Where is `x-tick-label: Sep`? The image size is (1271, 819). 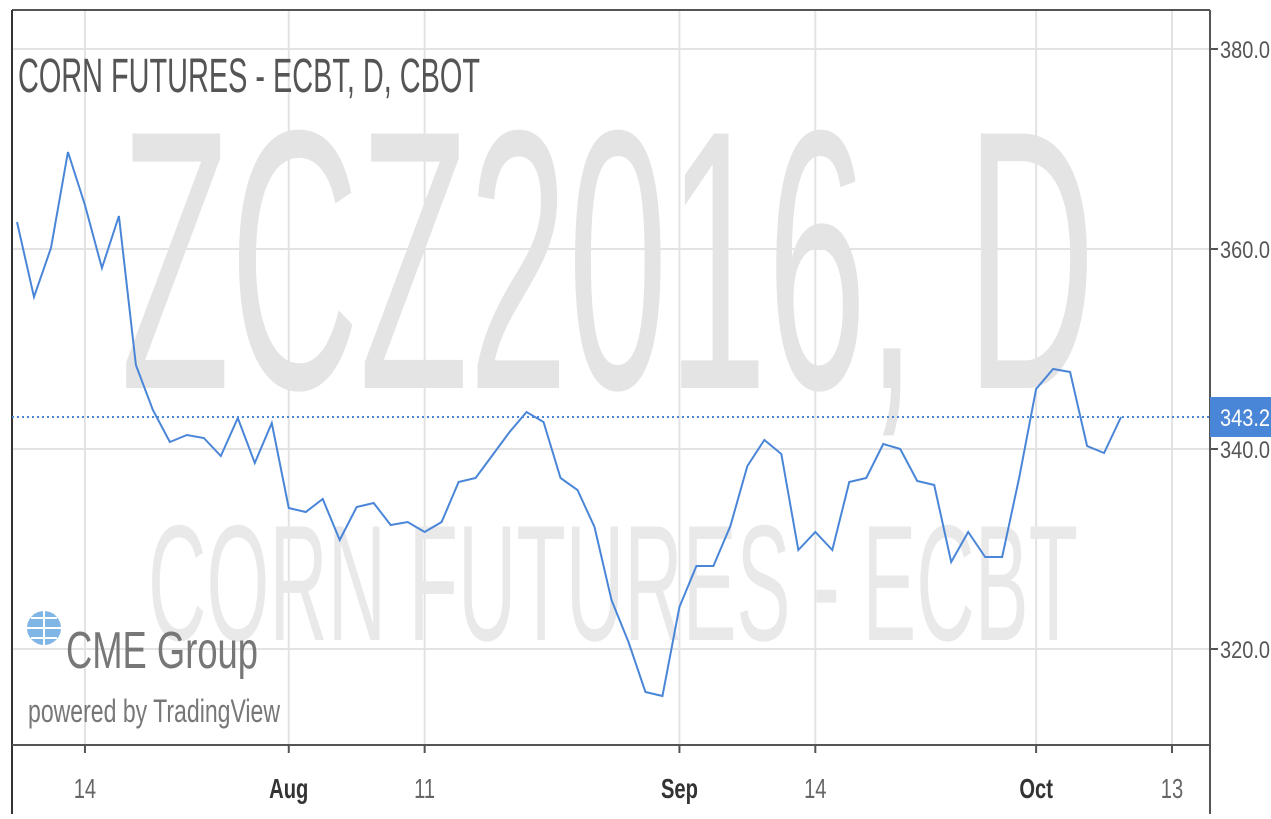
x-tick-label: Sep is located at coordinates (679, 789).